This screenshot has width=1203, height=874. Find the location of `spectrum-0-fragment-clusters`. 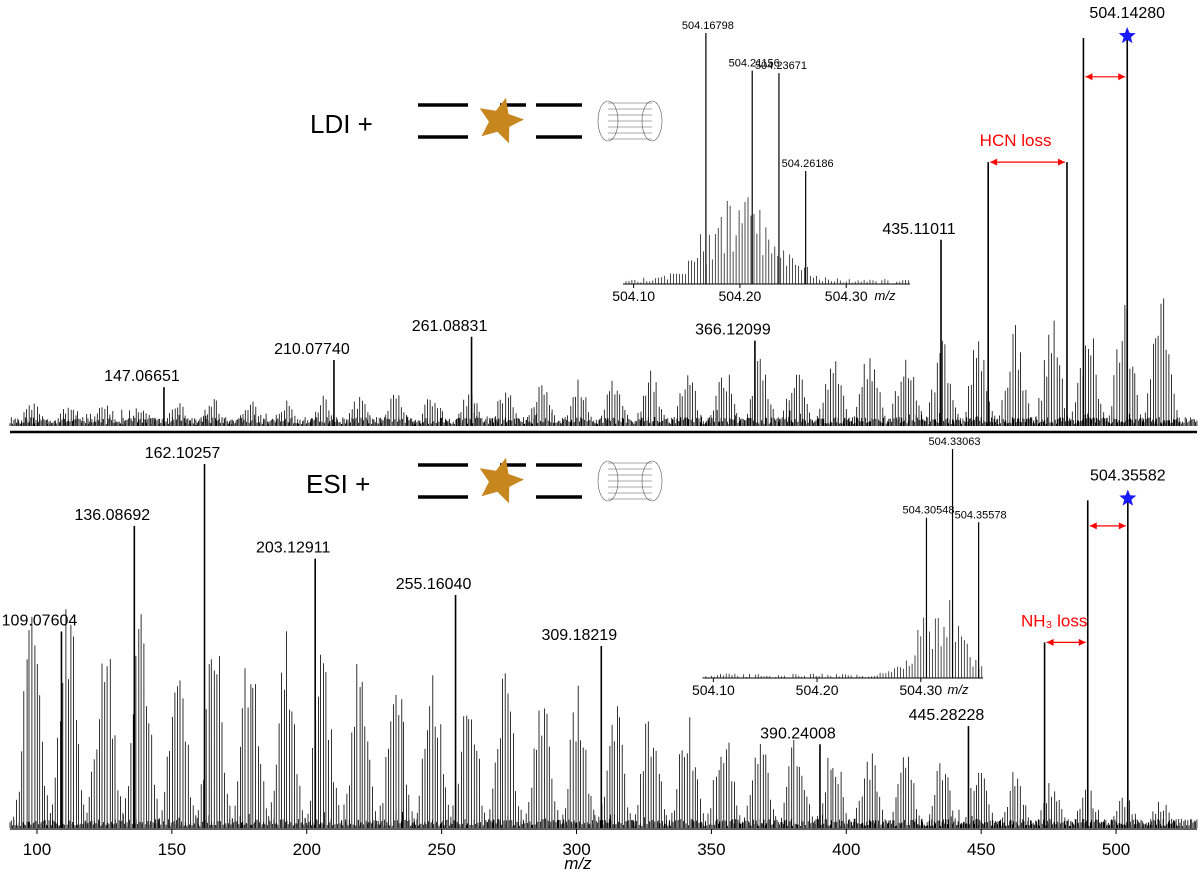

spectrum-0-fragment-clusters is located at coordinates (603, 362).